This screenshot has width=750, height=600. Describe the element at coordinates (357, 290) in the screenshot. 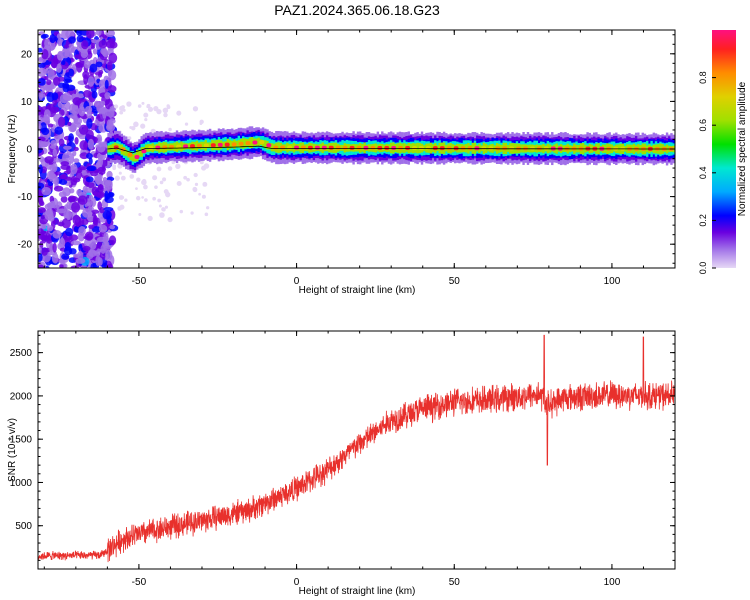

I see `spectrogram-x-label: Height of straight line (km)` at that location.